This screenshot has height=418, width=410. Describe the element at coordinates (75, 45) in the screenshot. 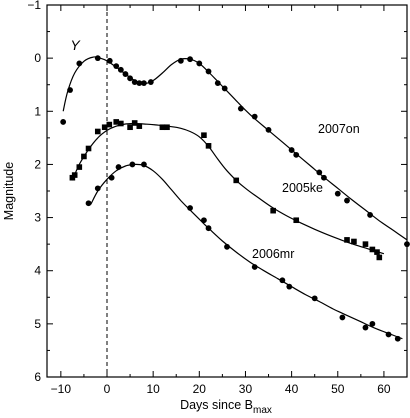

I see `band-label-y: Y` at that location.